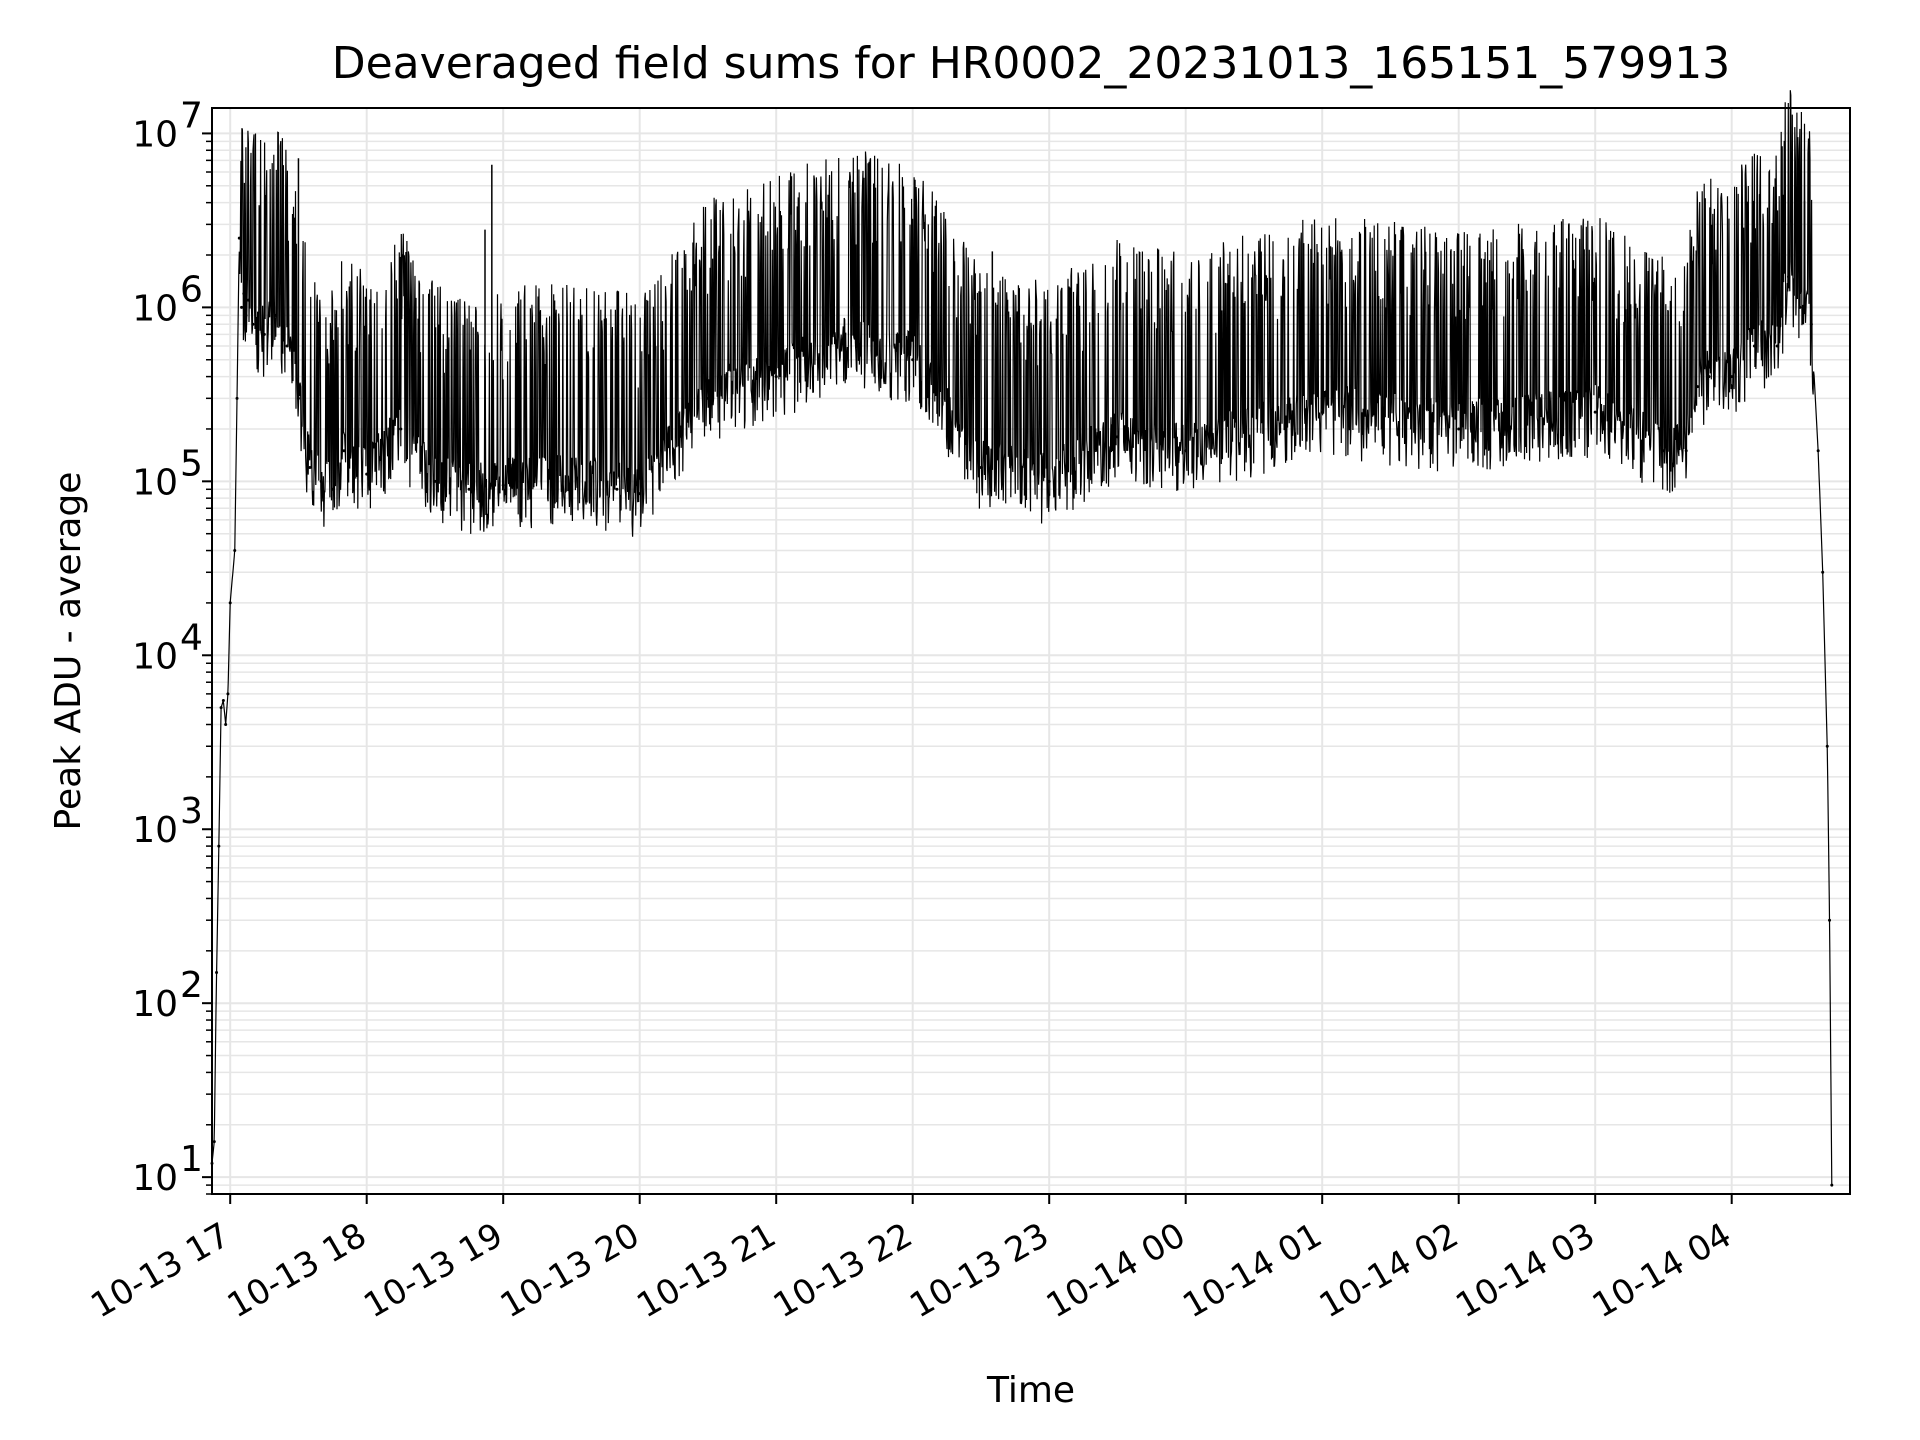  I want to click on y-tick-exponent: 7, so click(191, 115).